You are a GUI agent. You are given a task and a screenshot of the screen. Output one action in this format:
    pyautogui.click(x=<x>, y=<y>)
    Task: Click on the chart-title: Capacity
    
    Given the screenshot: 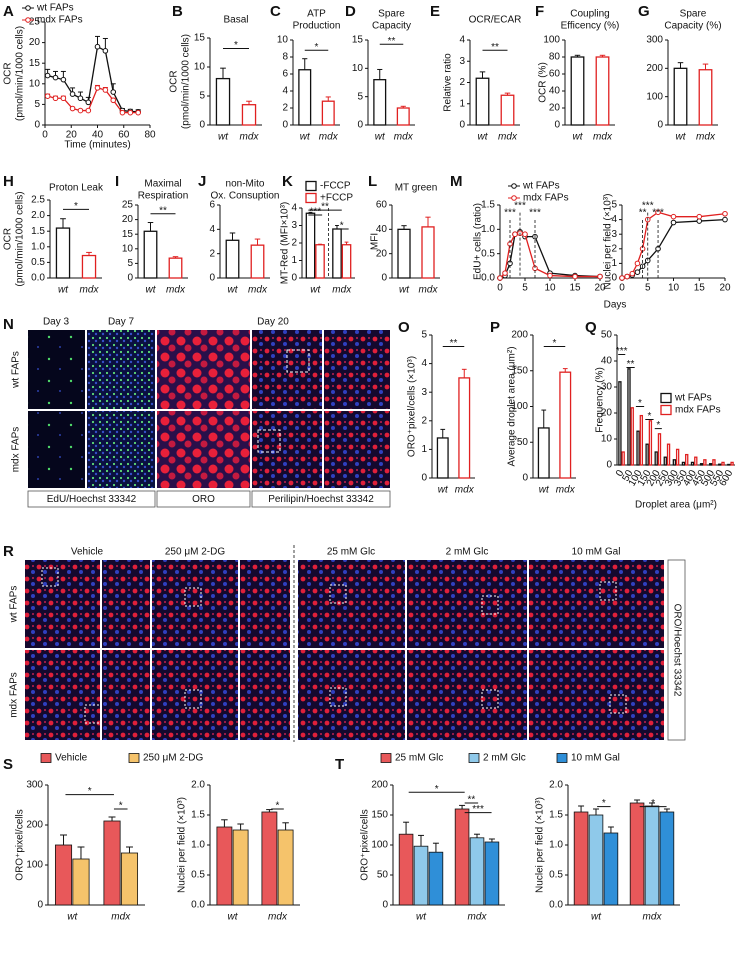 What is the action you would take?
    pyautogui.click(x=391, y=26)
    